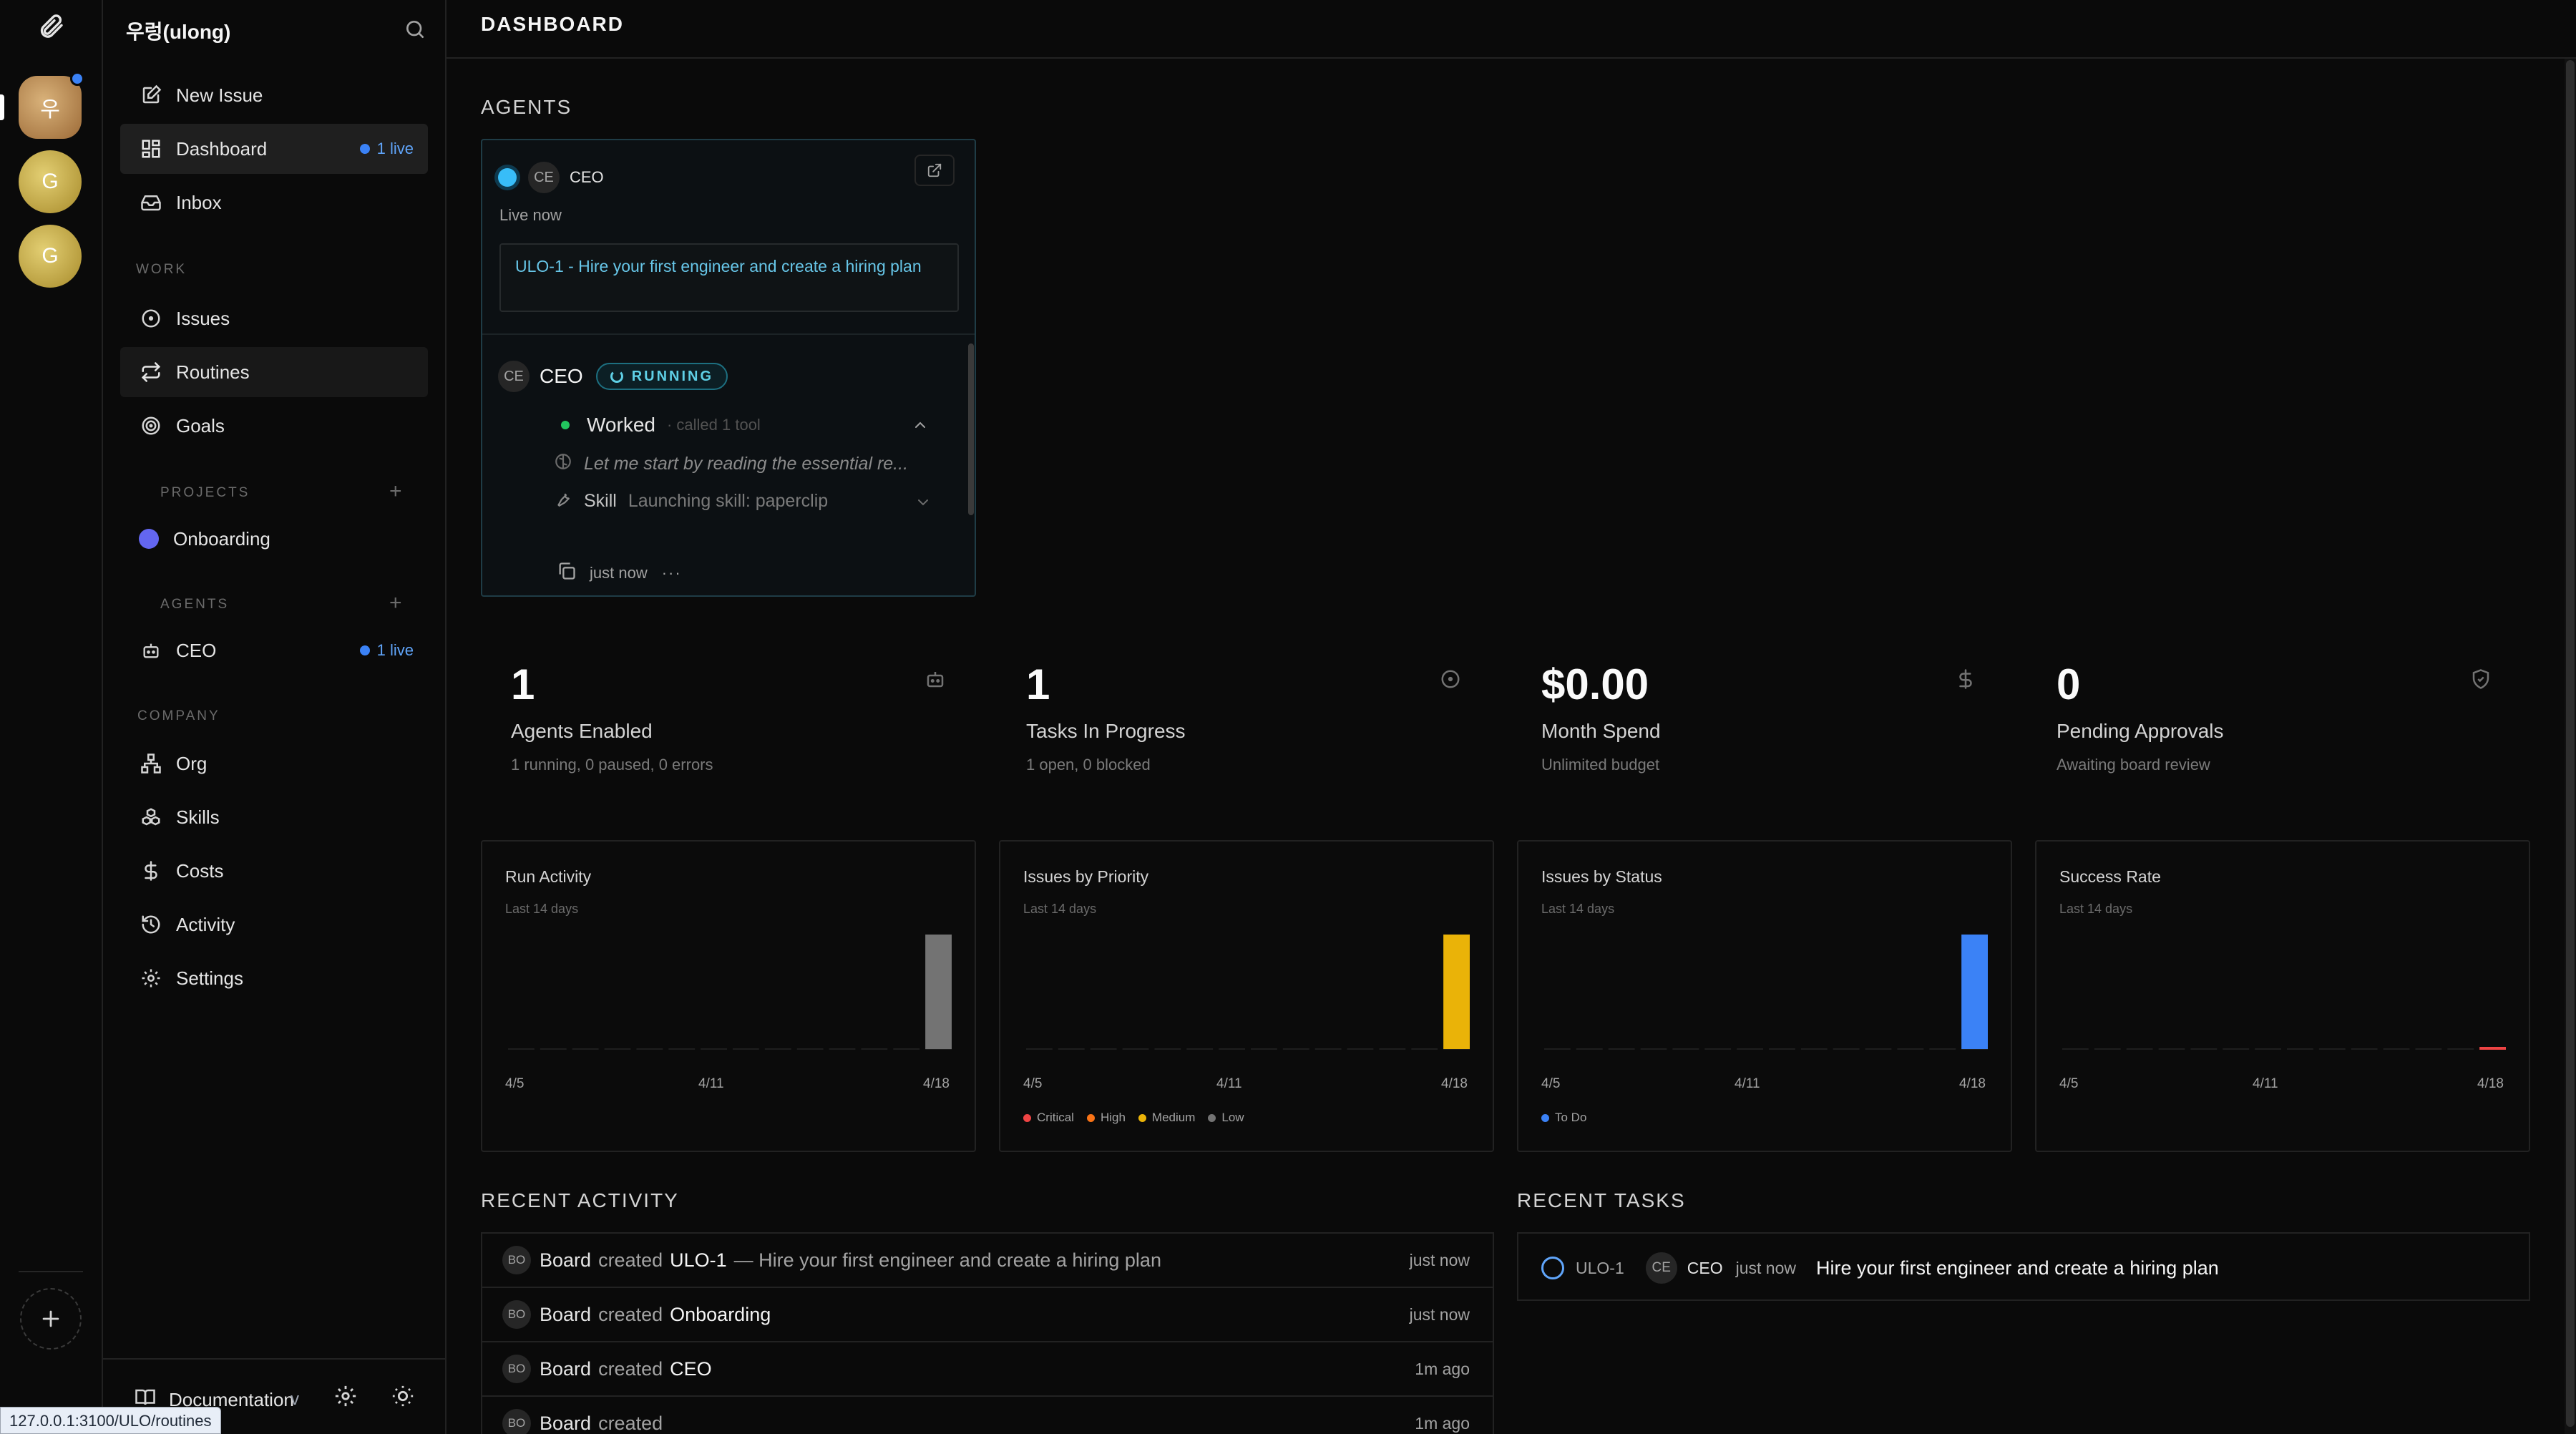 The height and width of the screenshot is (1434, 2576). I want to click on running-badge: RUNNING, so click(661, 376).